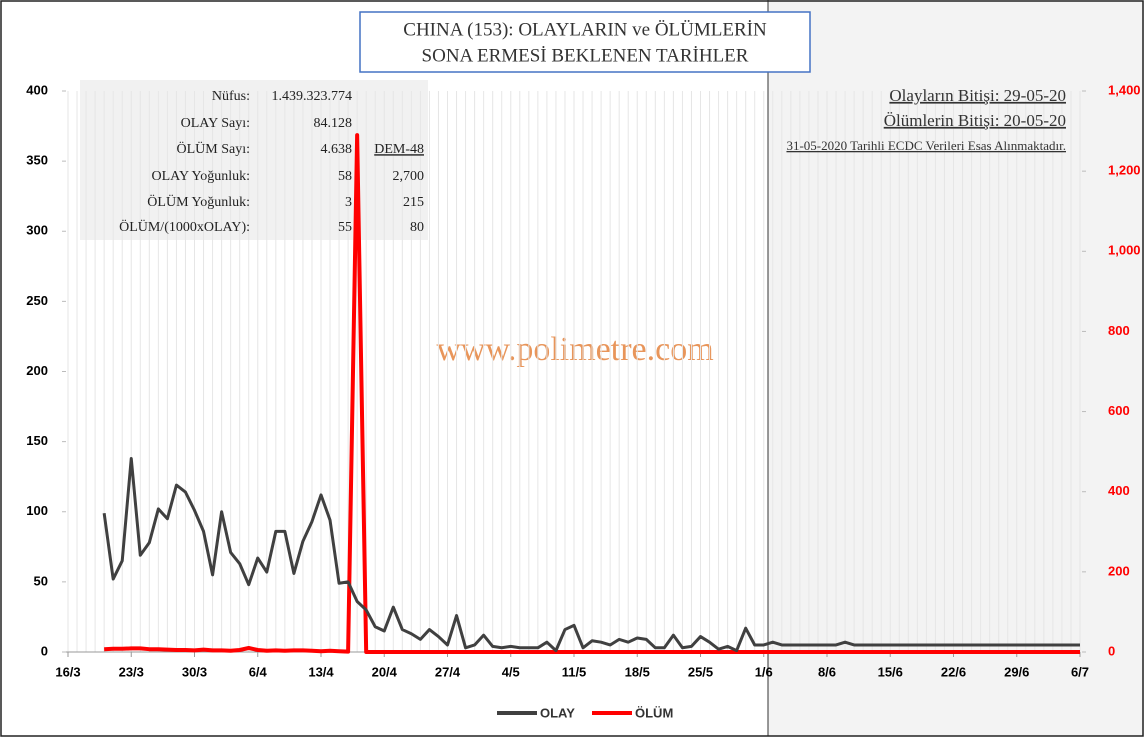 This screenshot has width=1144, height=740. I want to click on note: Ölümlerin Bitişi: 20-05-20, so click(975, 120).